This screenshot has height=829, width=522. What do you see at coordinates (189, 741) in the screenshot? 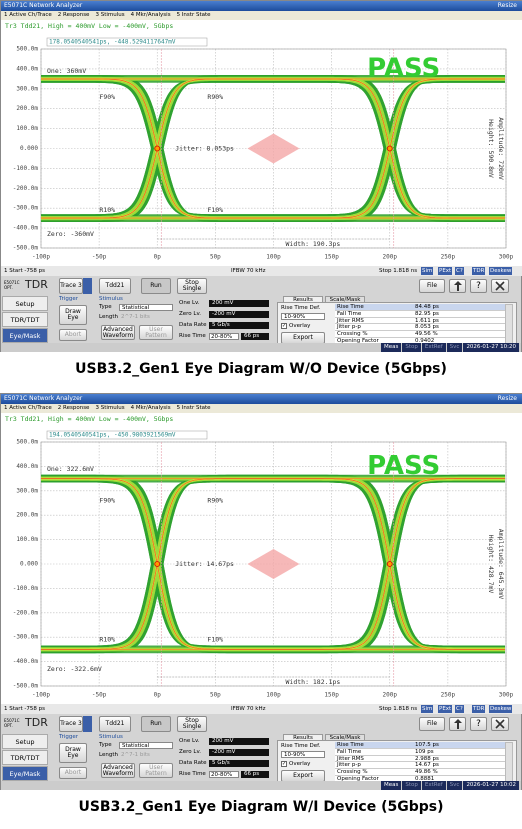
I see `field-label: One Lv.` at bounding box center [189, 741].